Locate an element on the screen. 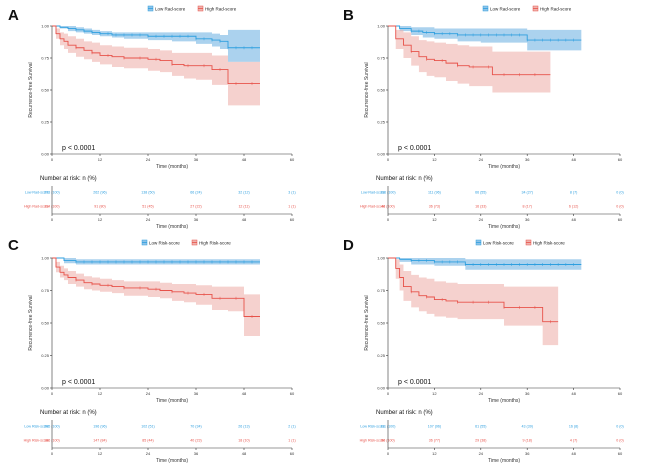 Image resolution: width=669 pixels, height=468 pixels. legend: Low Risk-score High Risk-score is located at coordinates (186, 242).